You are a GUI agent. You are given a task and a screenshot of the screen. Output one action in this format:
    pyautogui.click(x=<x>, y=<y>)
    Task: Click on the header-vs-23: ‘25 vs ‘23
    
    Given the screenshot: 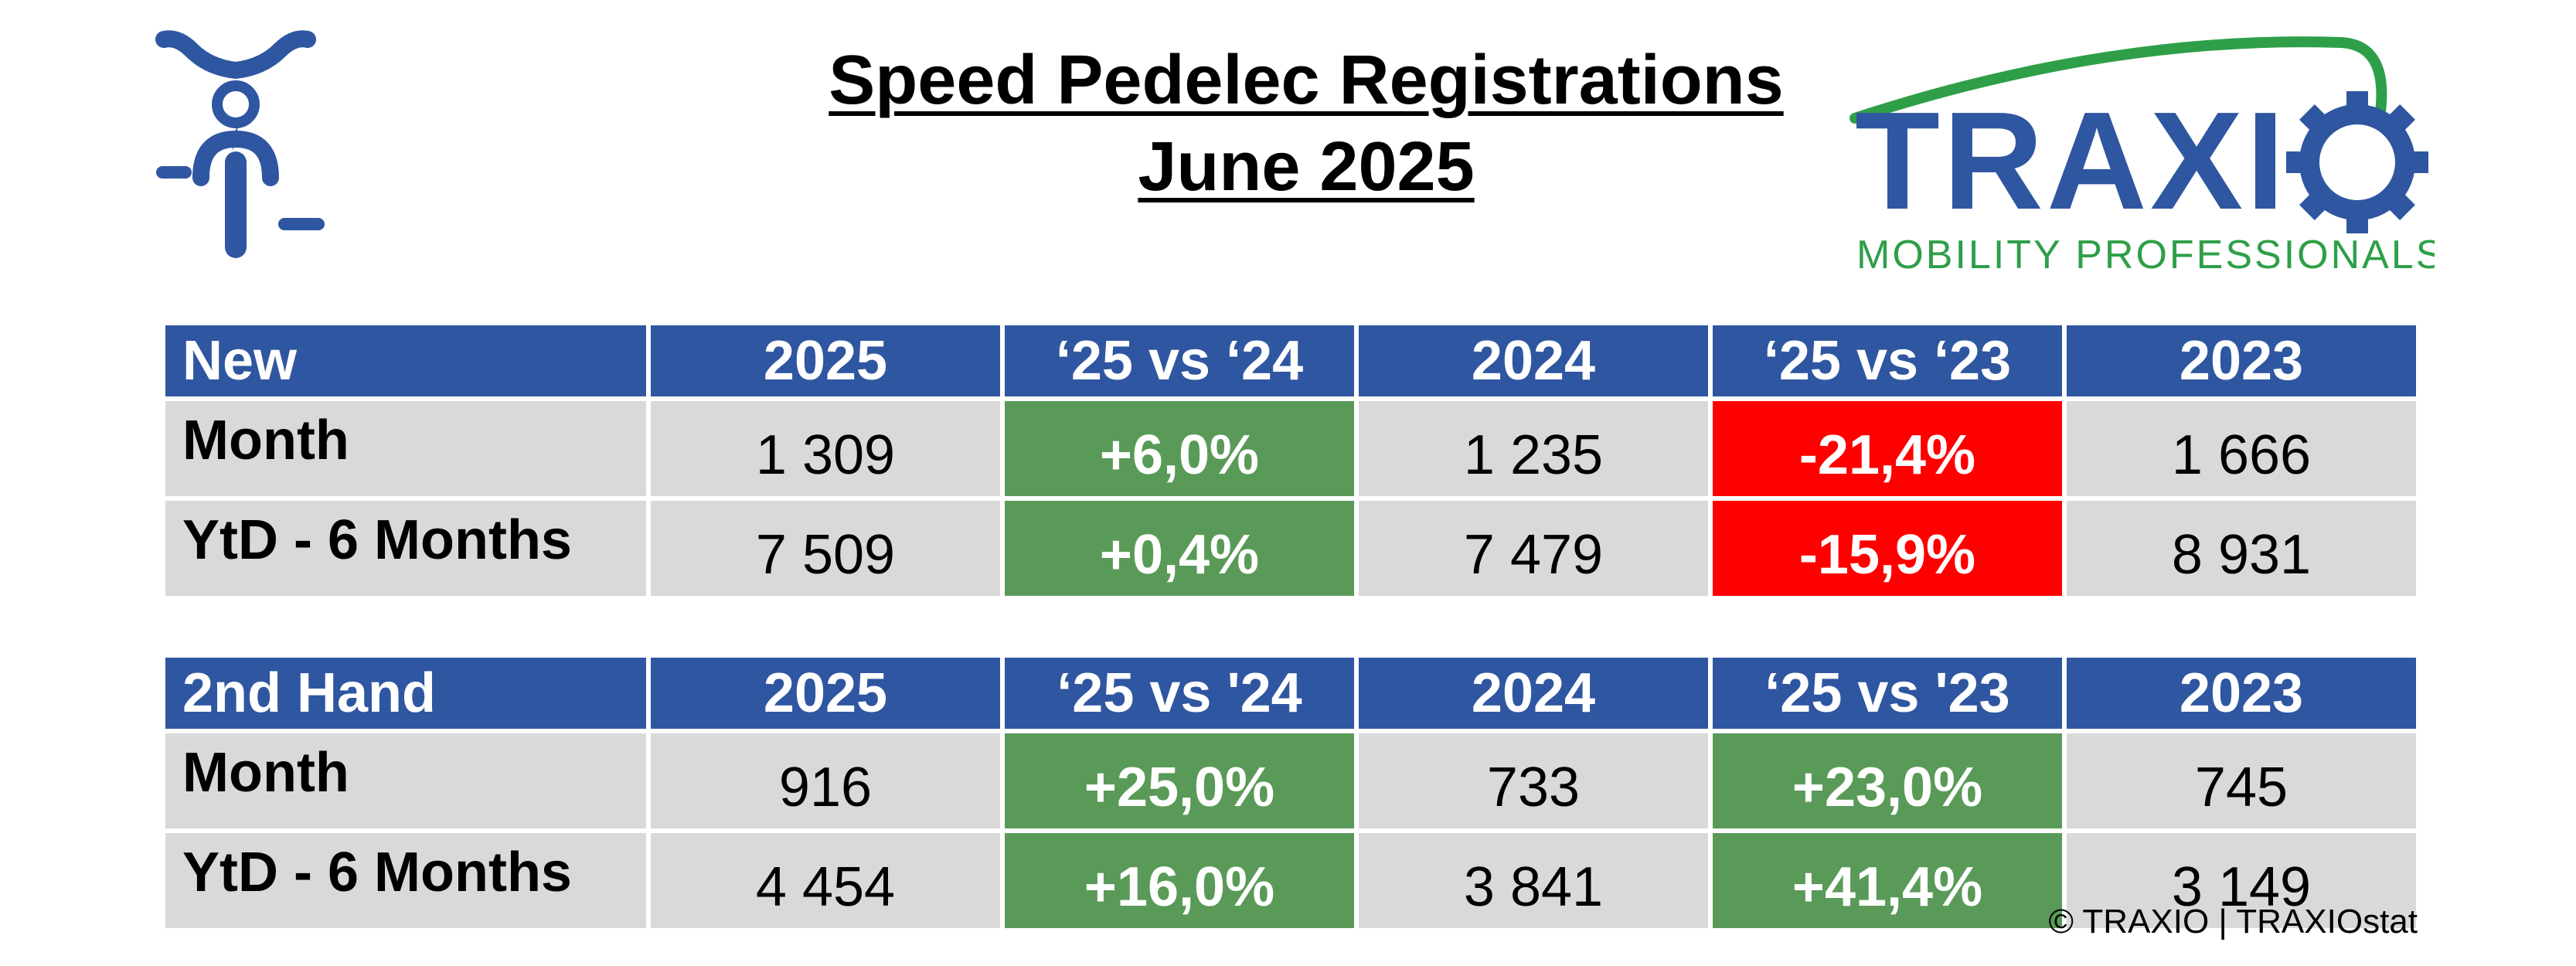 What is the action you would take?
    pyautogui.click(x=1888, y=361)
    